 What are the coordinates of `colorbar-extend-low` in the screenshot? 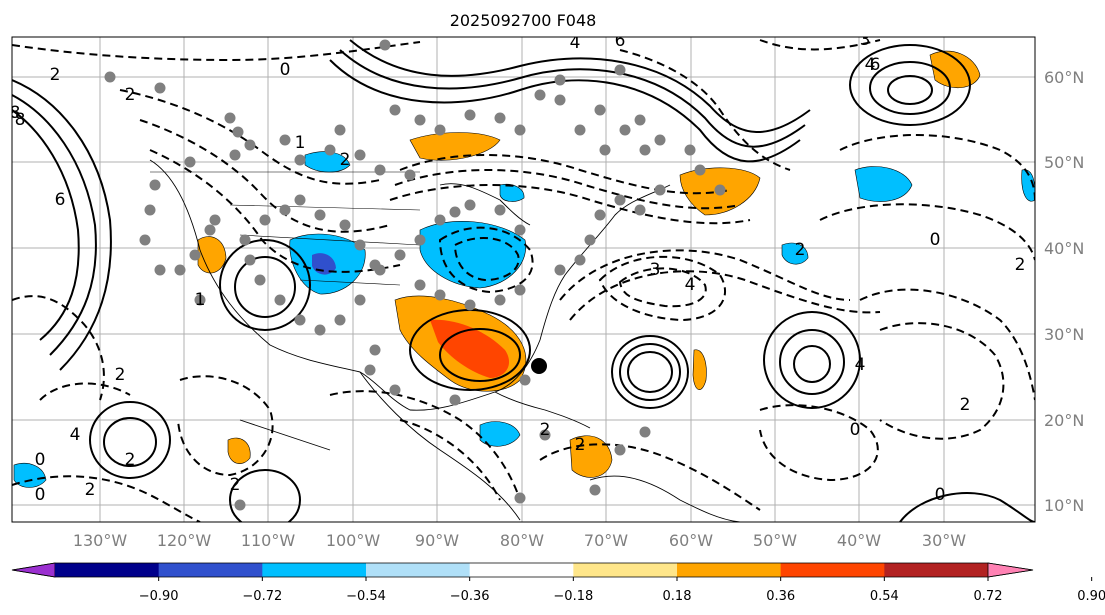 It's located at (33, 570).